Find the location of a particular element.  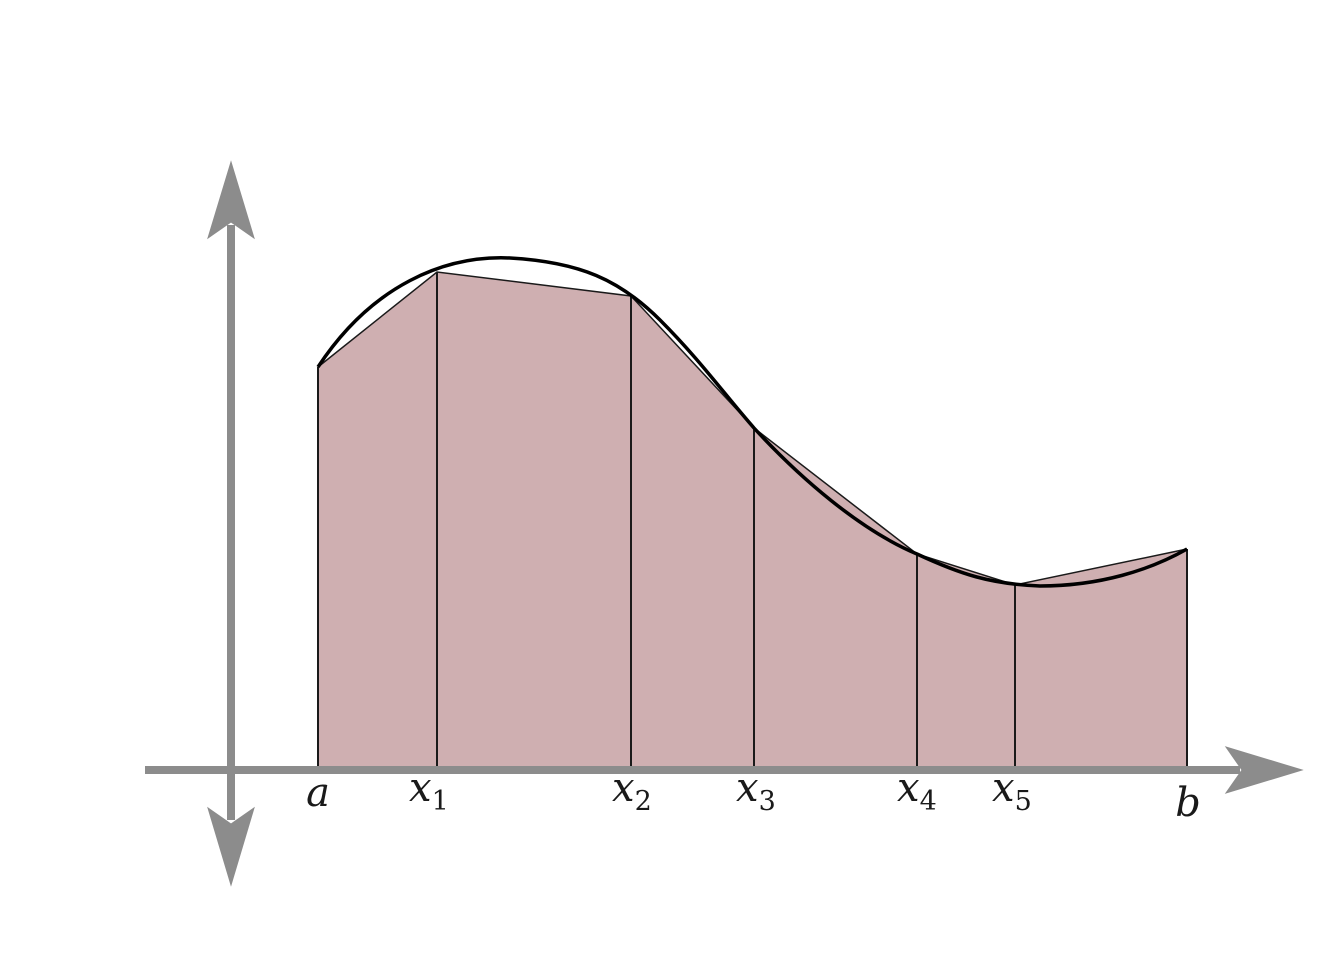

label-x1: x1 is located at coordinates (429, 791).